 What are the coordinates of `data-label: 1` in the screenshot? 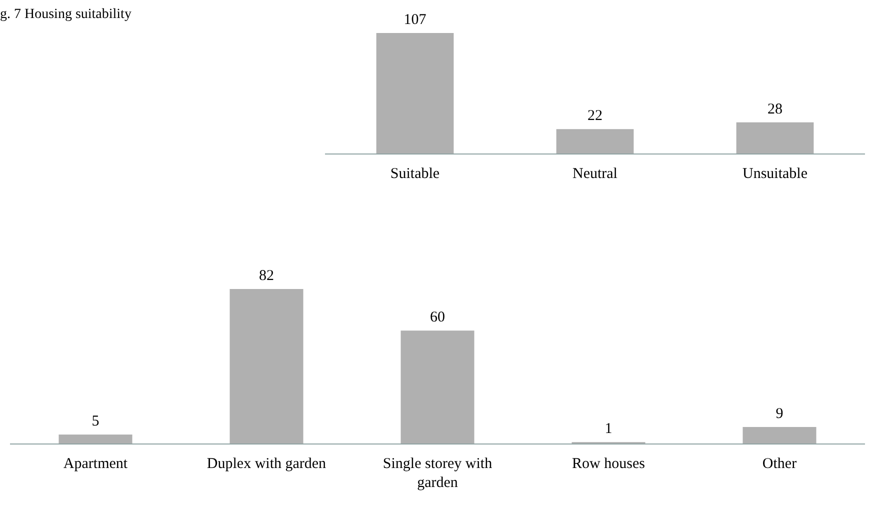 It's located at (608, 429).